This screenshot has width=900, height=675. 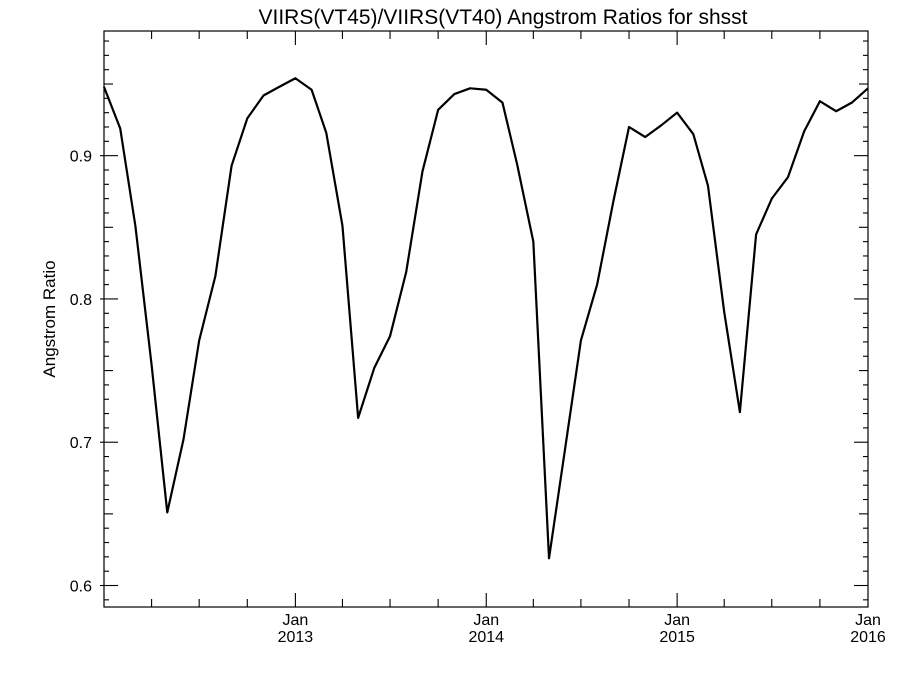 What do you see at coordinates (486, 637) in the screenshot?
I see `x-tick-label-year: 2014` at bounding box center [486, 637].